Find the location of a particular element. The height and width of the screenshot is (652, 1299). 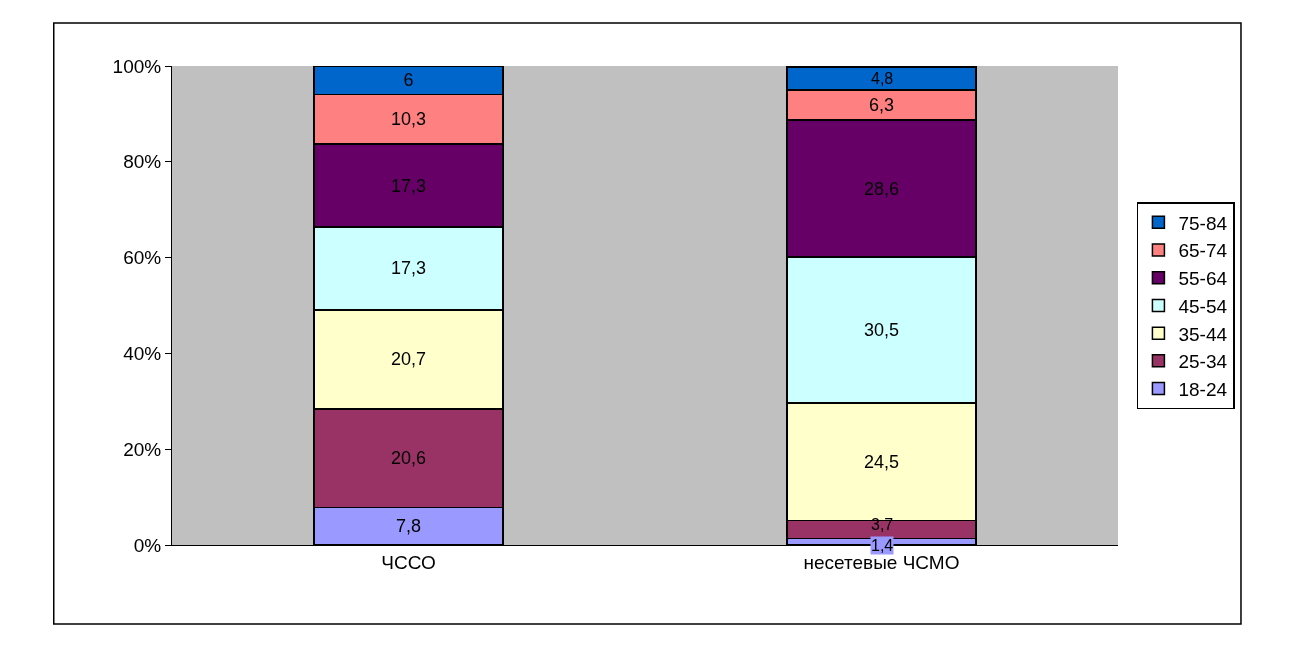

legend-label: 75-84 is located at coordinates (1203, 223).